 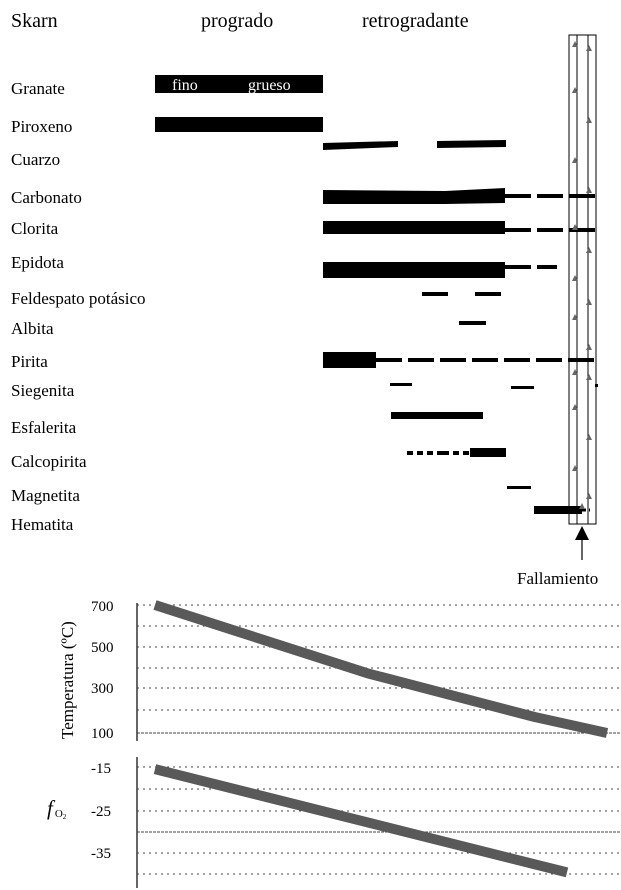 What do you see at coordinates (102, 607) in the screenshot?
I see `temp-tick-700: 700` at bounding box center [102, 607].